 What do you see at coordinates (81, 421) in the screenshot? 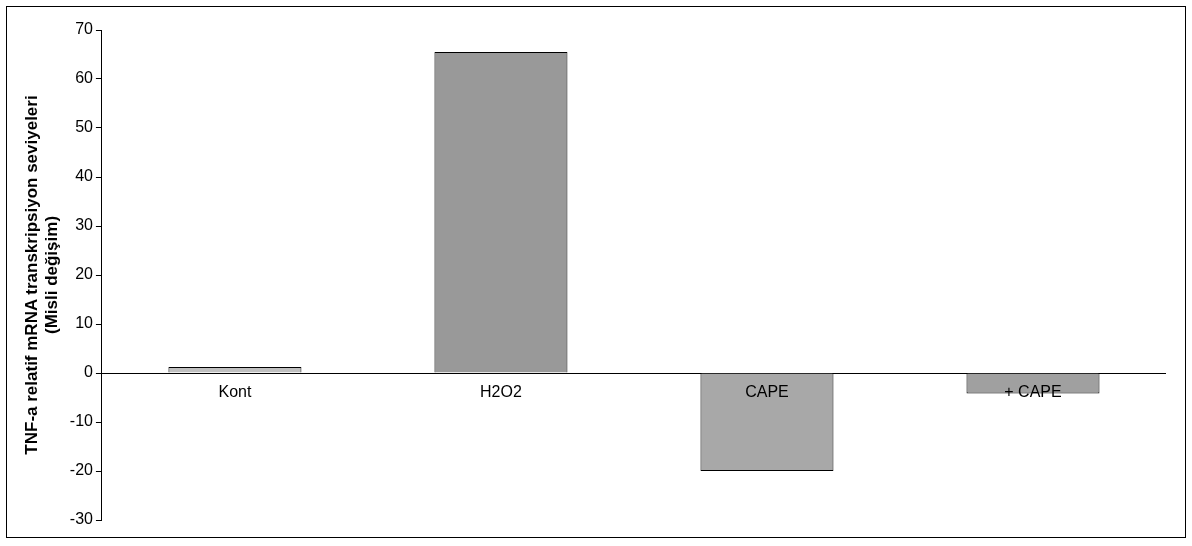
I see `y-tick-label: -10` at bounding box center [81, 421].